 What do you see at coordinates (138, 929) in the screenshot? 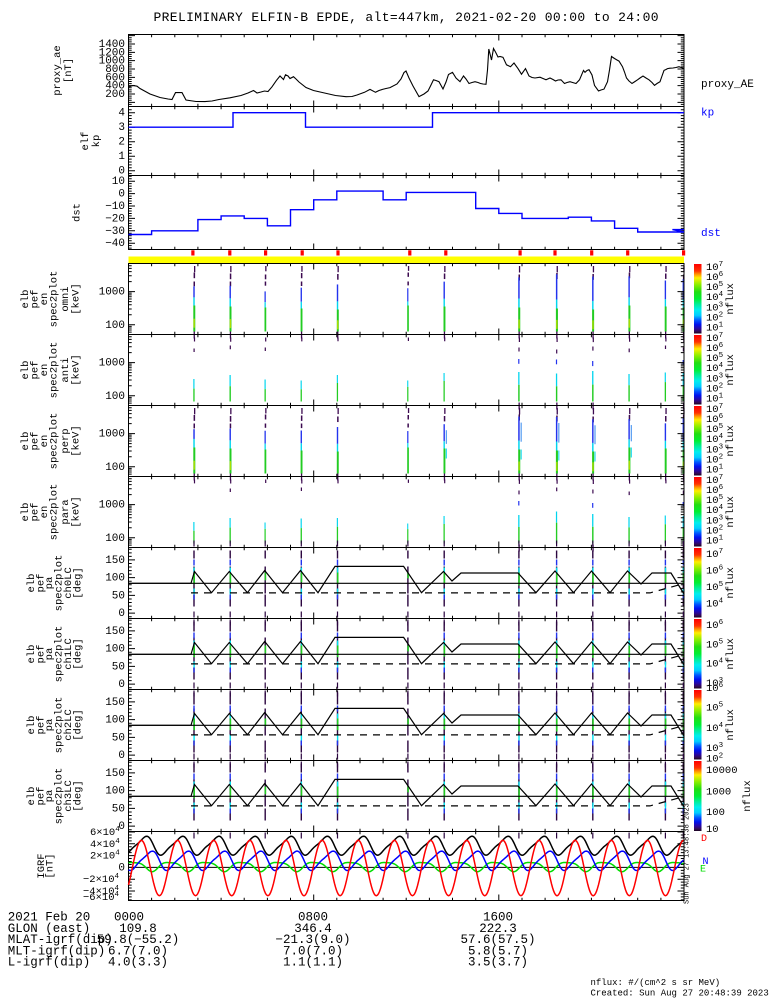
I see `svg-text: 109.8` at bounding box center [138, 929].